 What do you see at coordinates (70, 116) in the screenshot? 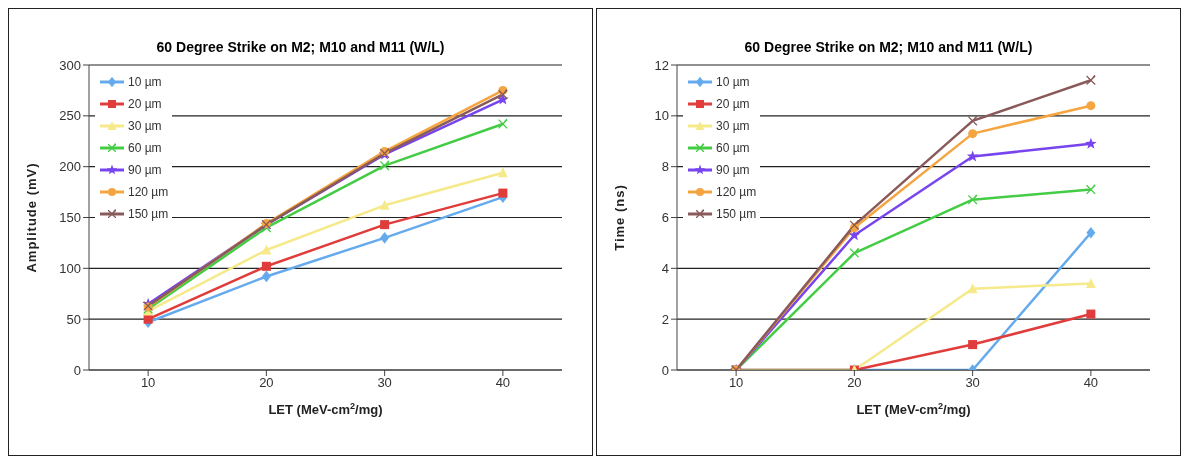
I see `y-tick-label: 250` at bounding box center [70, 116].